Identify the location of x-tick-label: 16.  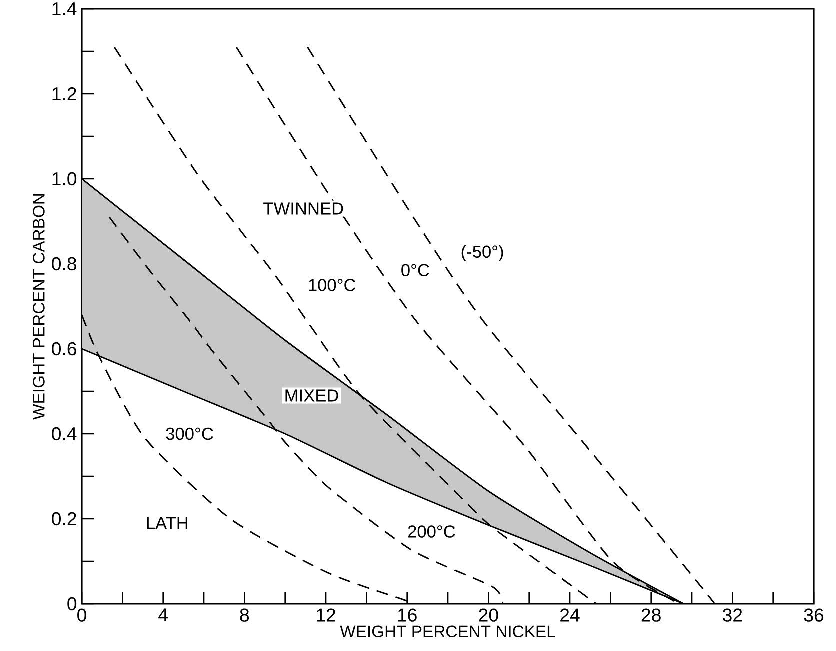
(407, 615).